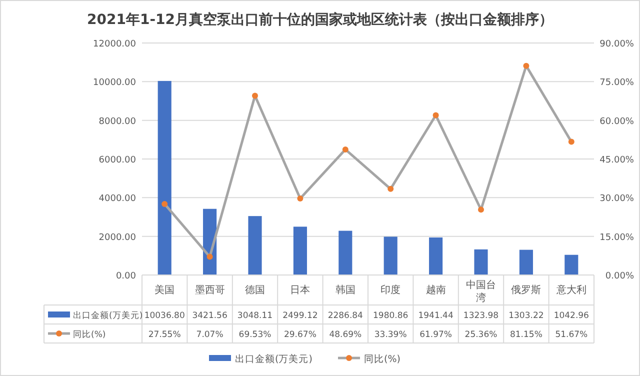  I want to click on chart-title: 2021年1-12月真空泵出口前十位的国家或地区统计表（按出口金额排序）, so click(320, 19).